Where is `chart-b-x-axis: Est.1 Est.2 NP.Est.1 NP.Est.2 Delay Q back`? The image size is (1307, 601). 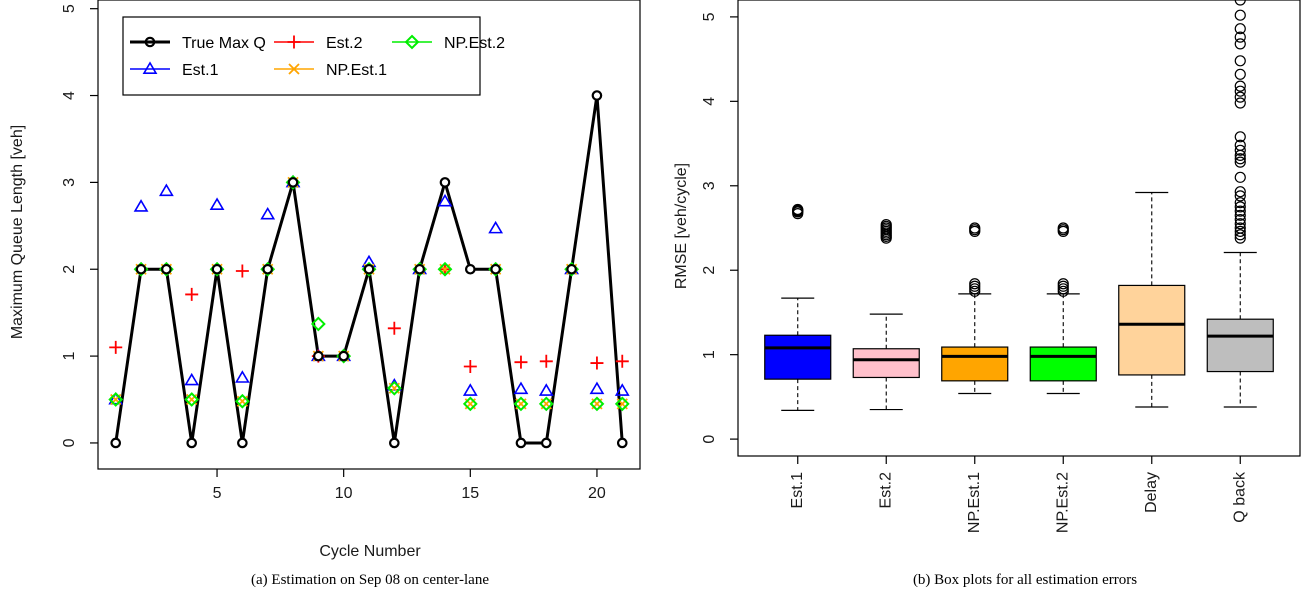 chart-b-x-axis: Est.1 Est.2 NP.Est.1 NP.Est.2 Delay Q back is located at coordinates (1018, 494).